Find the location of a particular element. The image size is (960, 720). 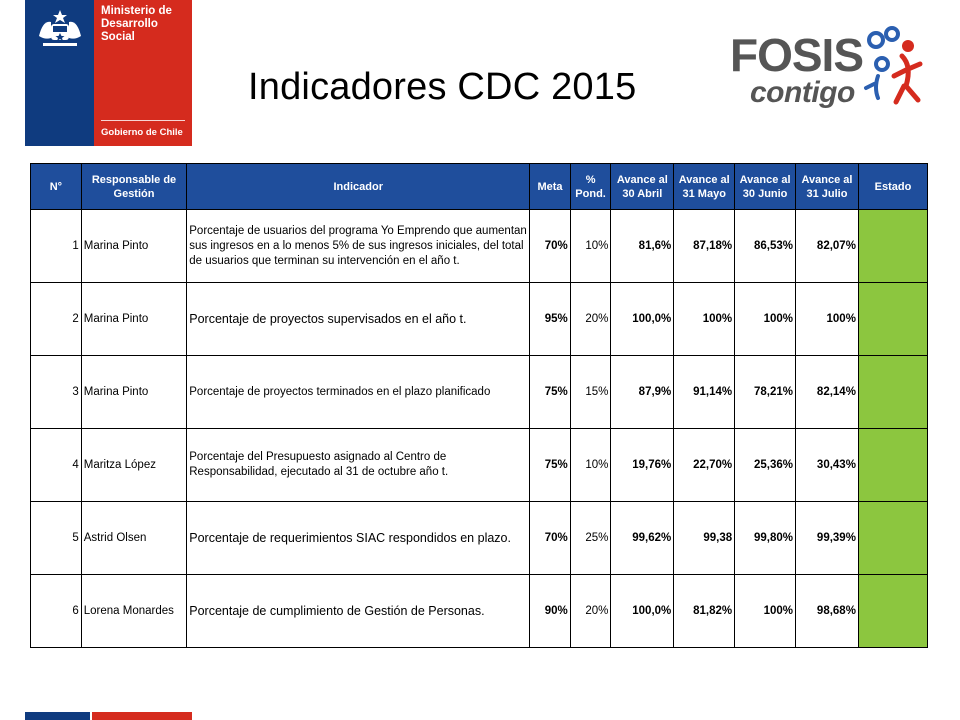

ministry-logo-red-band is located at coordinates (143, 73).